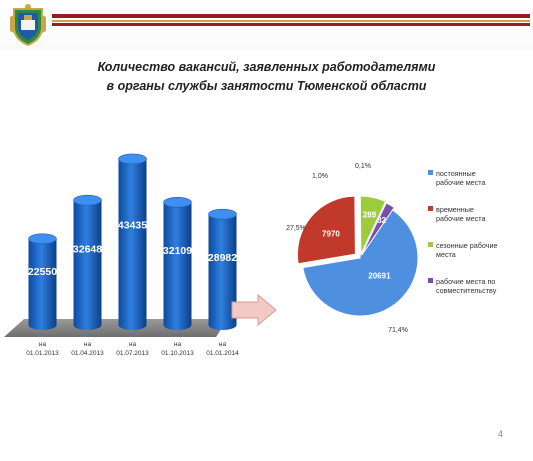  I want to click on bar: 28982, so click(222, 269).